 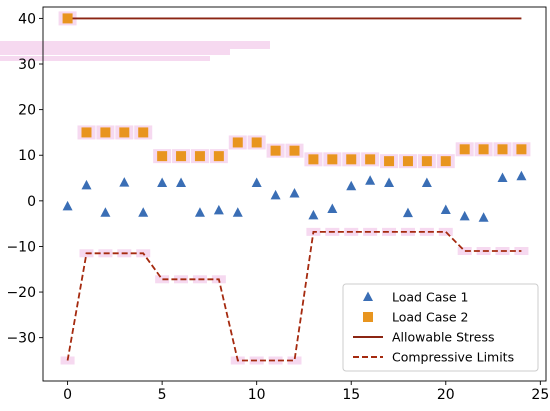 I want to click on y-tick-label: −30, so click(x=21, y=339).